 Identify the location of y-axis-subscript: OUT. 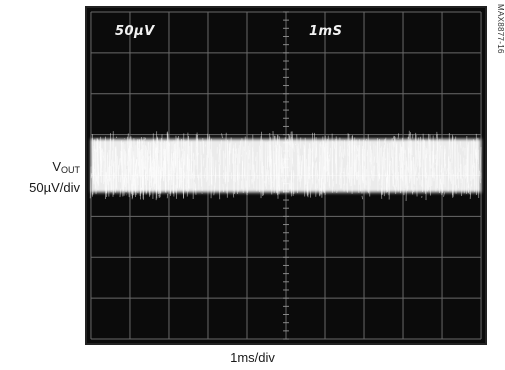
(70, 170).